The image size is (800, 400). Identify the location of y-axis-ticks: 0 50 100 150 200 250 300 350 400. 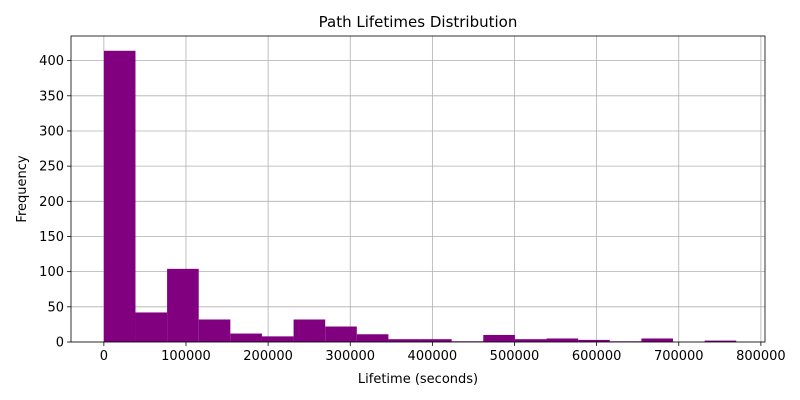
(55, 202).